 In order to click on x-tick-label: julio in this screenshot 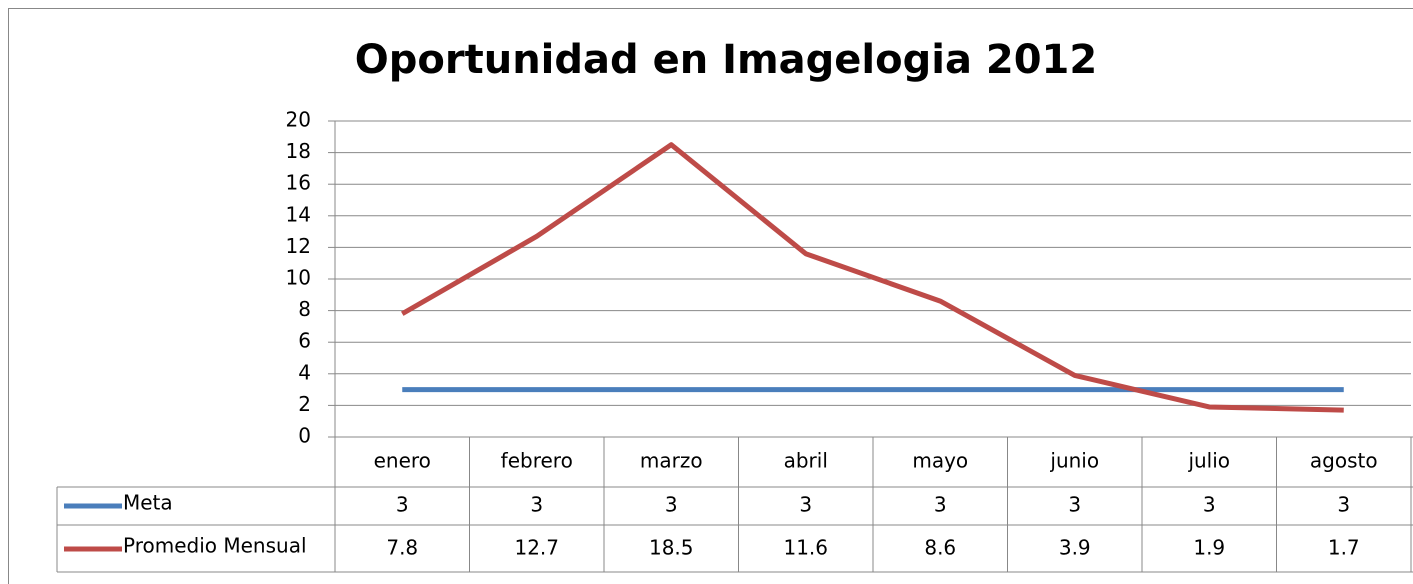, I will do `click(1208, 461)`.